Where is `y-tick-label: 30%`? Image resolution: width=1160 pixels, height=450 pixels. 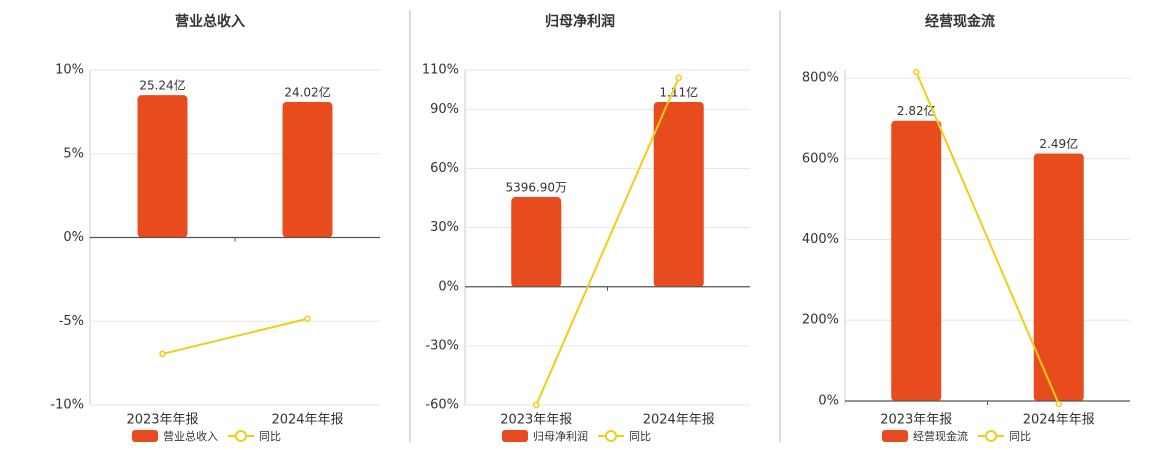 y-tick-label: 30% is located at coordinates (444, 227).